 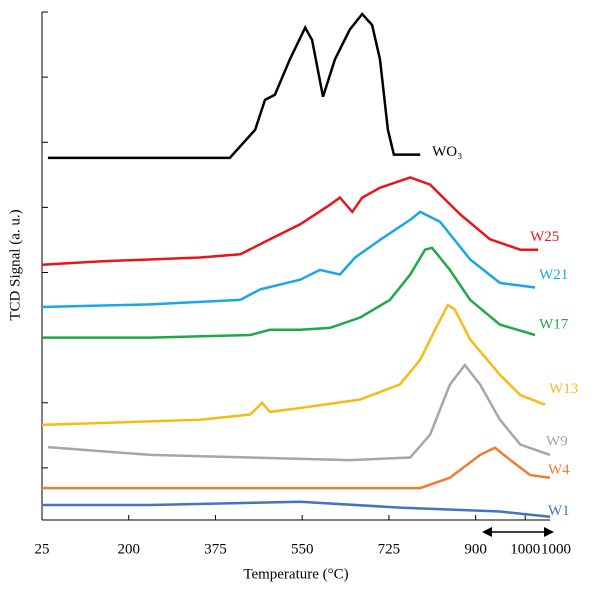 What do you see at coordinates (215, 549) in the screenshot?
I see `x-tick-label: 375` at bounding box center [215, 549].